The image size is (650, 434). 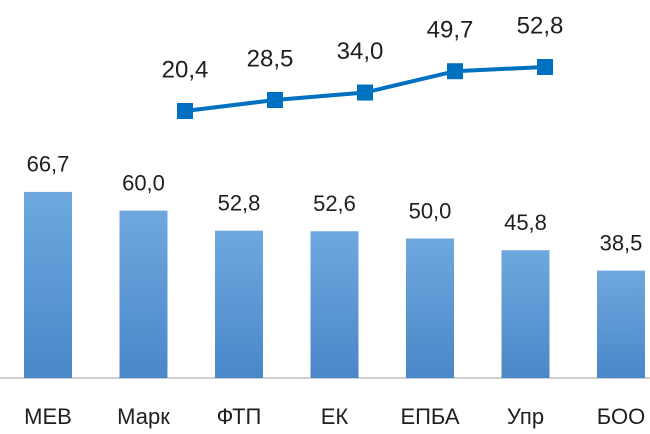 What do you see at coordinates (429, 416) in the screenshot?
I see `x-tick-label: ЕПБА` at bounding box center [429, 416].